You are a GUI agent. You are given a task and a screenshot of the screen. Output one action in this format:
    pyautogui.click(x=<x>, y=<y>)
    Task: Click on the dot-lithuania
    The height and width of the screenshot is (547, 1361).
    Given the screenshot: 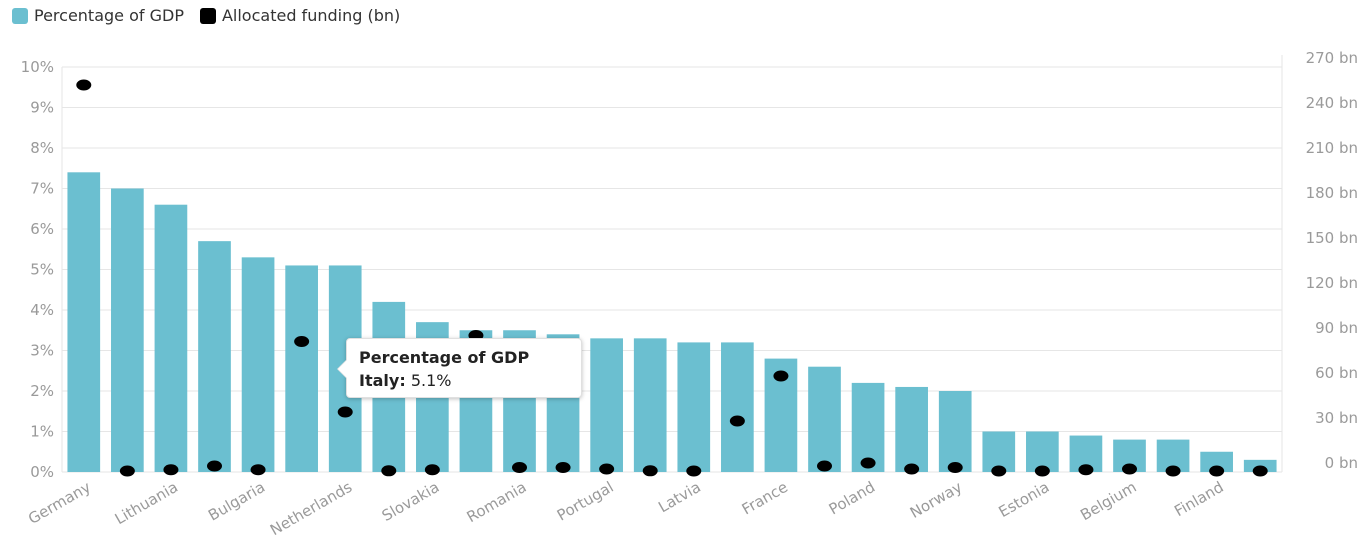 What is the action you would take?
    pyautogui.click(x=171, y=470)
    